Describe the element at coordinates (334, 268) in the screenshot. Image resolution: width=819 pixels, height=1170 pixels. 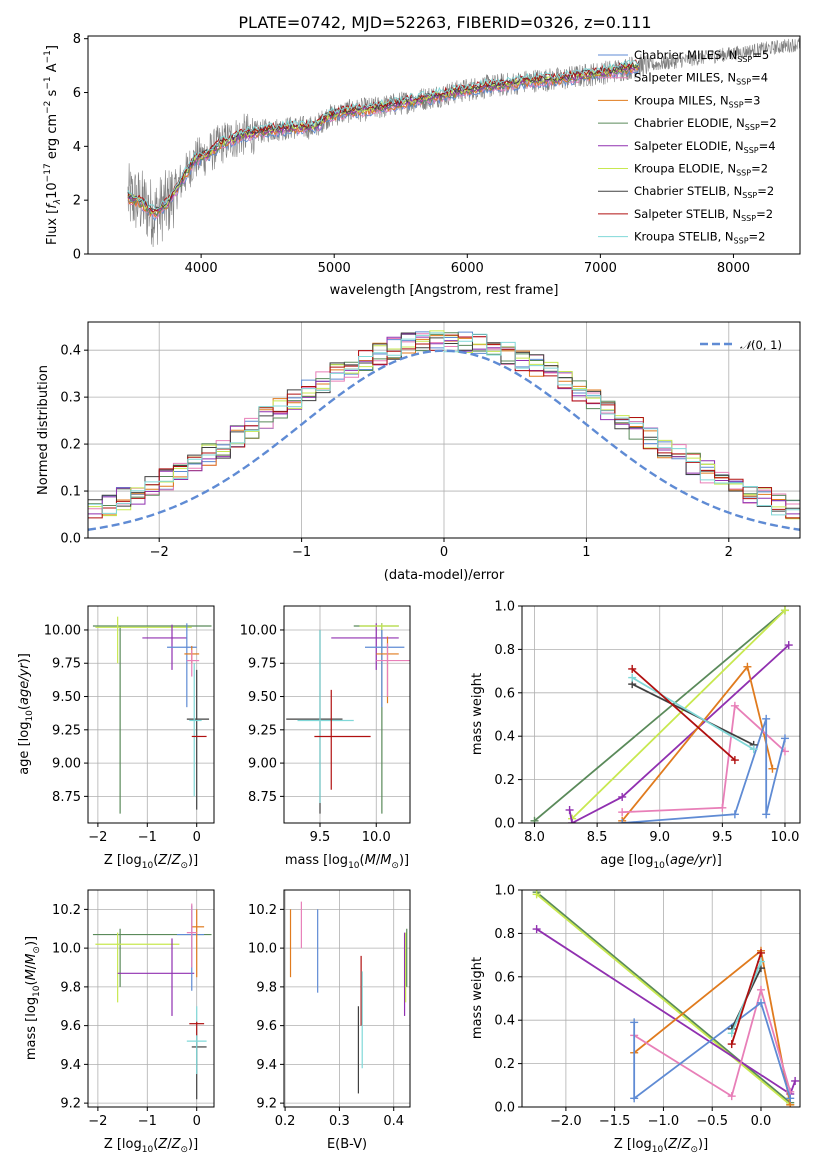
I see `x-tick-label: 5000` at that location.